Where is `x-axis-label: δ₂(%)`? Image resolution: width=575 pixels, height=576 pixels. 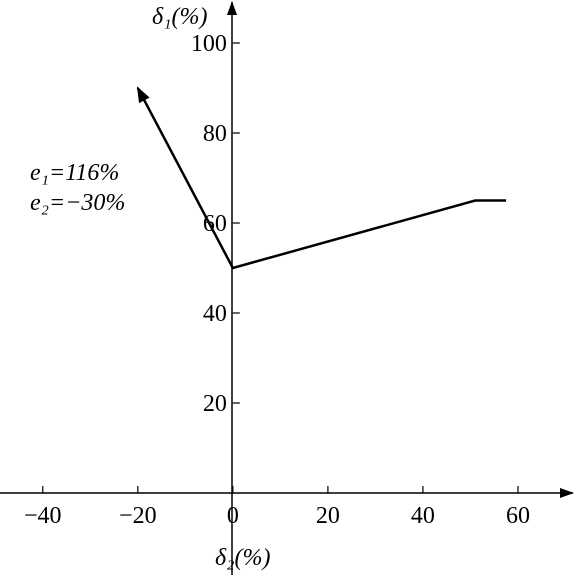 x-axis-label: δ₂(%) is located at coordinates (242, 558).